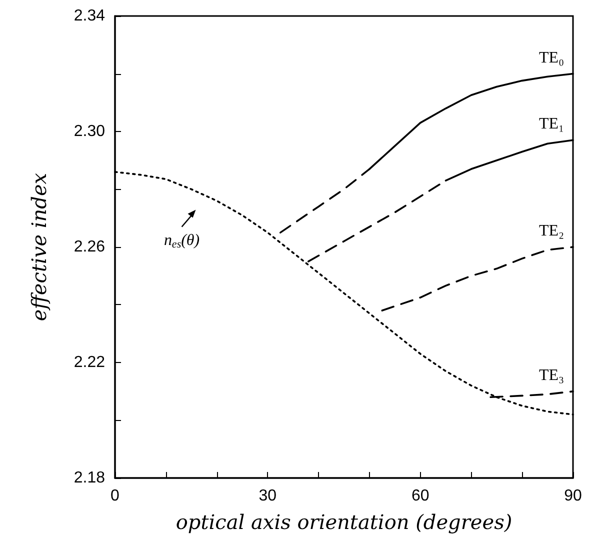 Image resolution: width=595 pixels, height=552 pixels. I want to click on x-tick-label: 0, so click(115, 496).